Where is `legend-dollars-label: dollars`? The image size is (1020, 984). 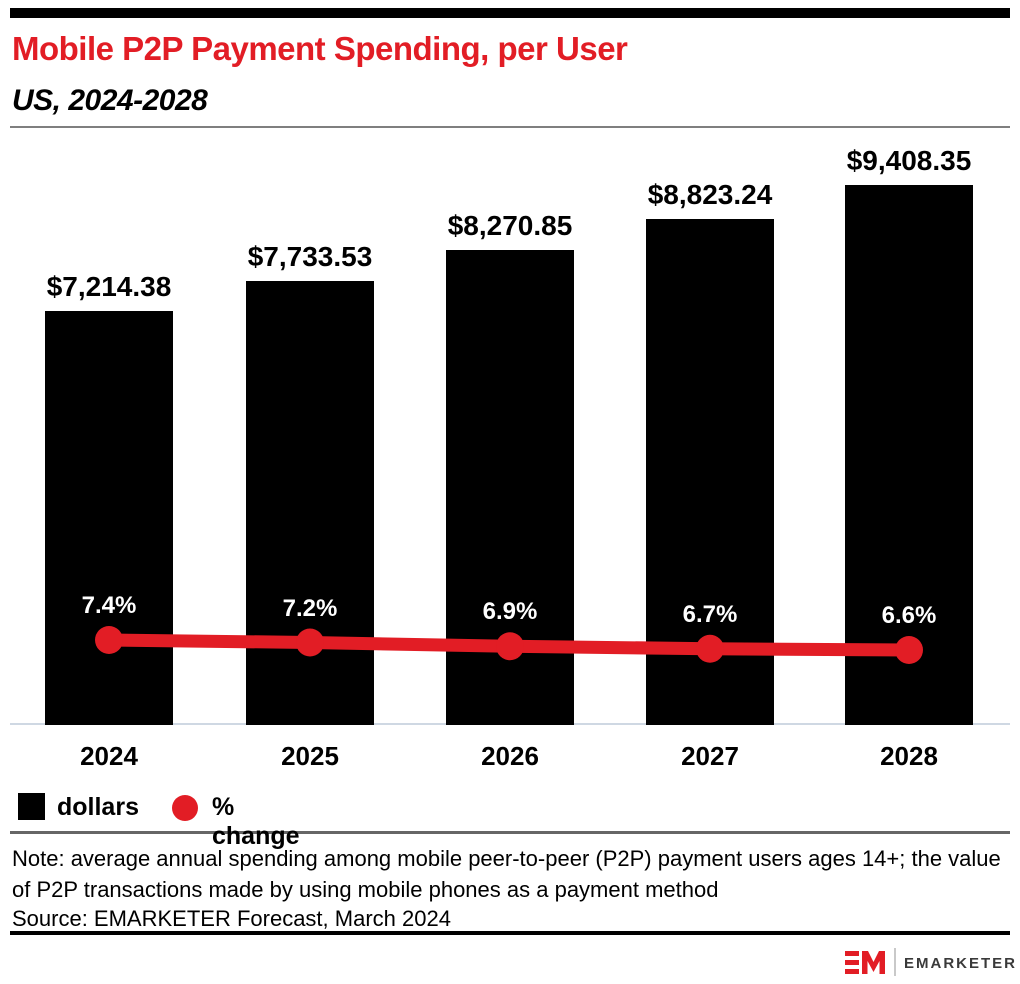
legend-dollars-label: dollars is located at coordinates (98, 807).